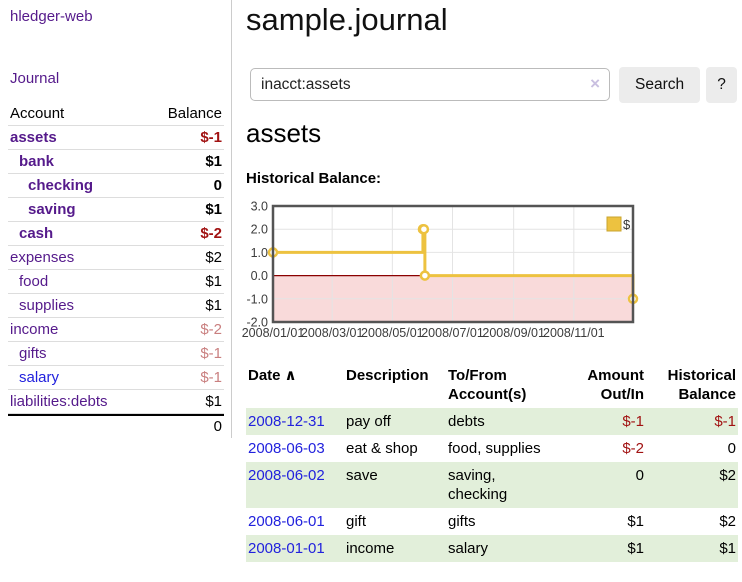 Image resolution: width=742 pixels, height=582 pixels. Describe the element at coordinates (392, 333) in the screenshot. I see `x-axis-tick-label: 2008/05/01` at that location.